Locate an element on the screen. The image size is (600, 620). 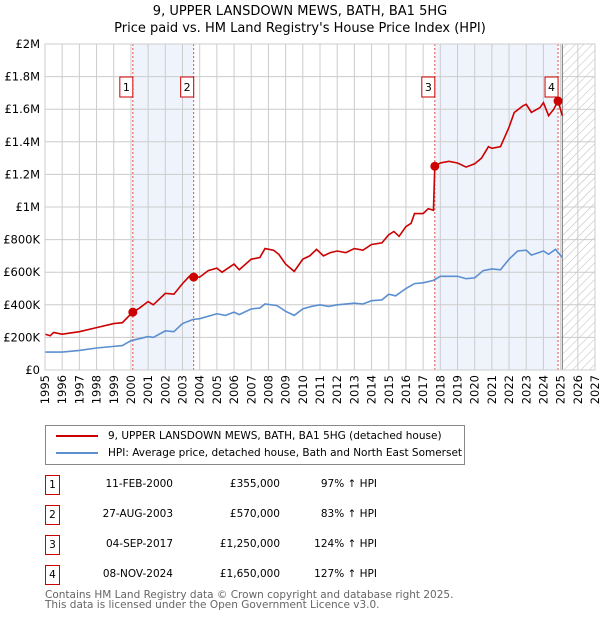
sale-row: 4 08-NOV-2024 £1,650,000 127% ↑ HPI is located at coordinates (265, 575).